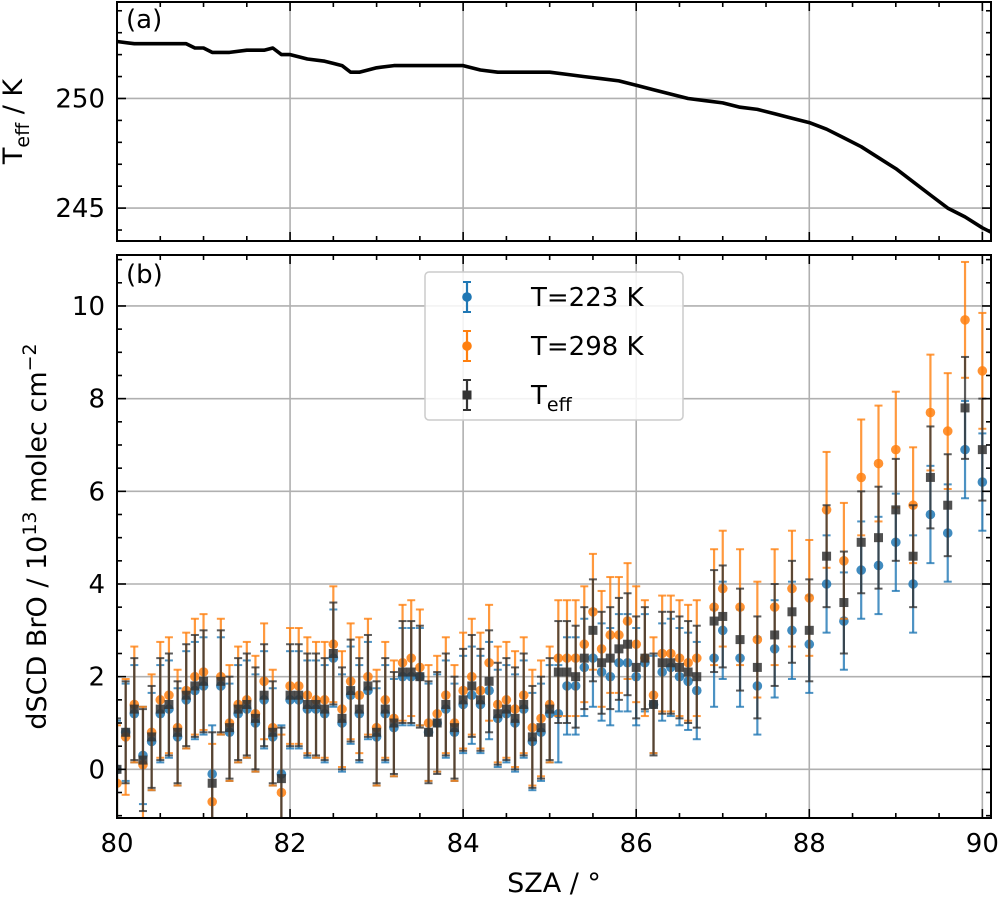 Image resolution: width=1004 pixels, height=901 pixels. I want to click on legend-label-t298: T=298 K, so click(587, 347).